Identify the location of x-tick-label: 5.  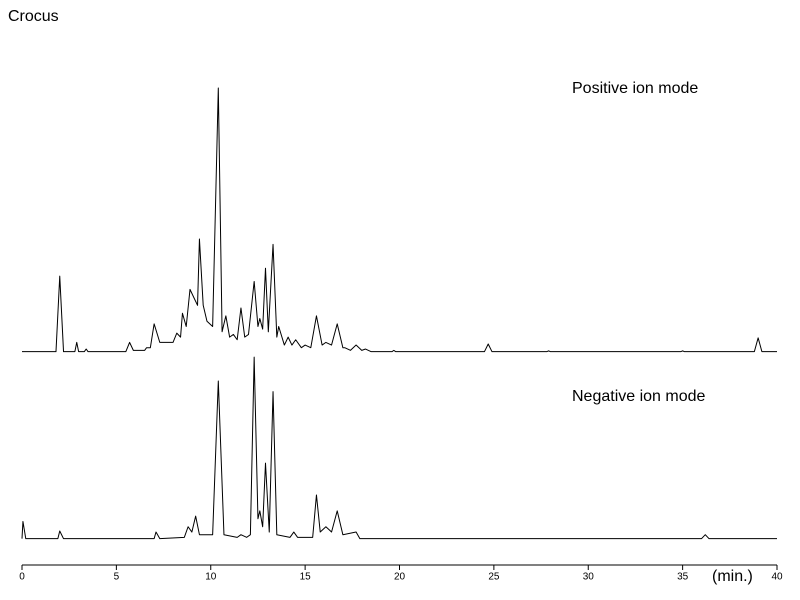
(117, 577).